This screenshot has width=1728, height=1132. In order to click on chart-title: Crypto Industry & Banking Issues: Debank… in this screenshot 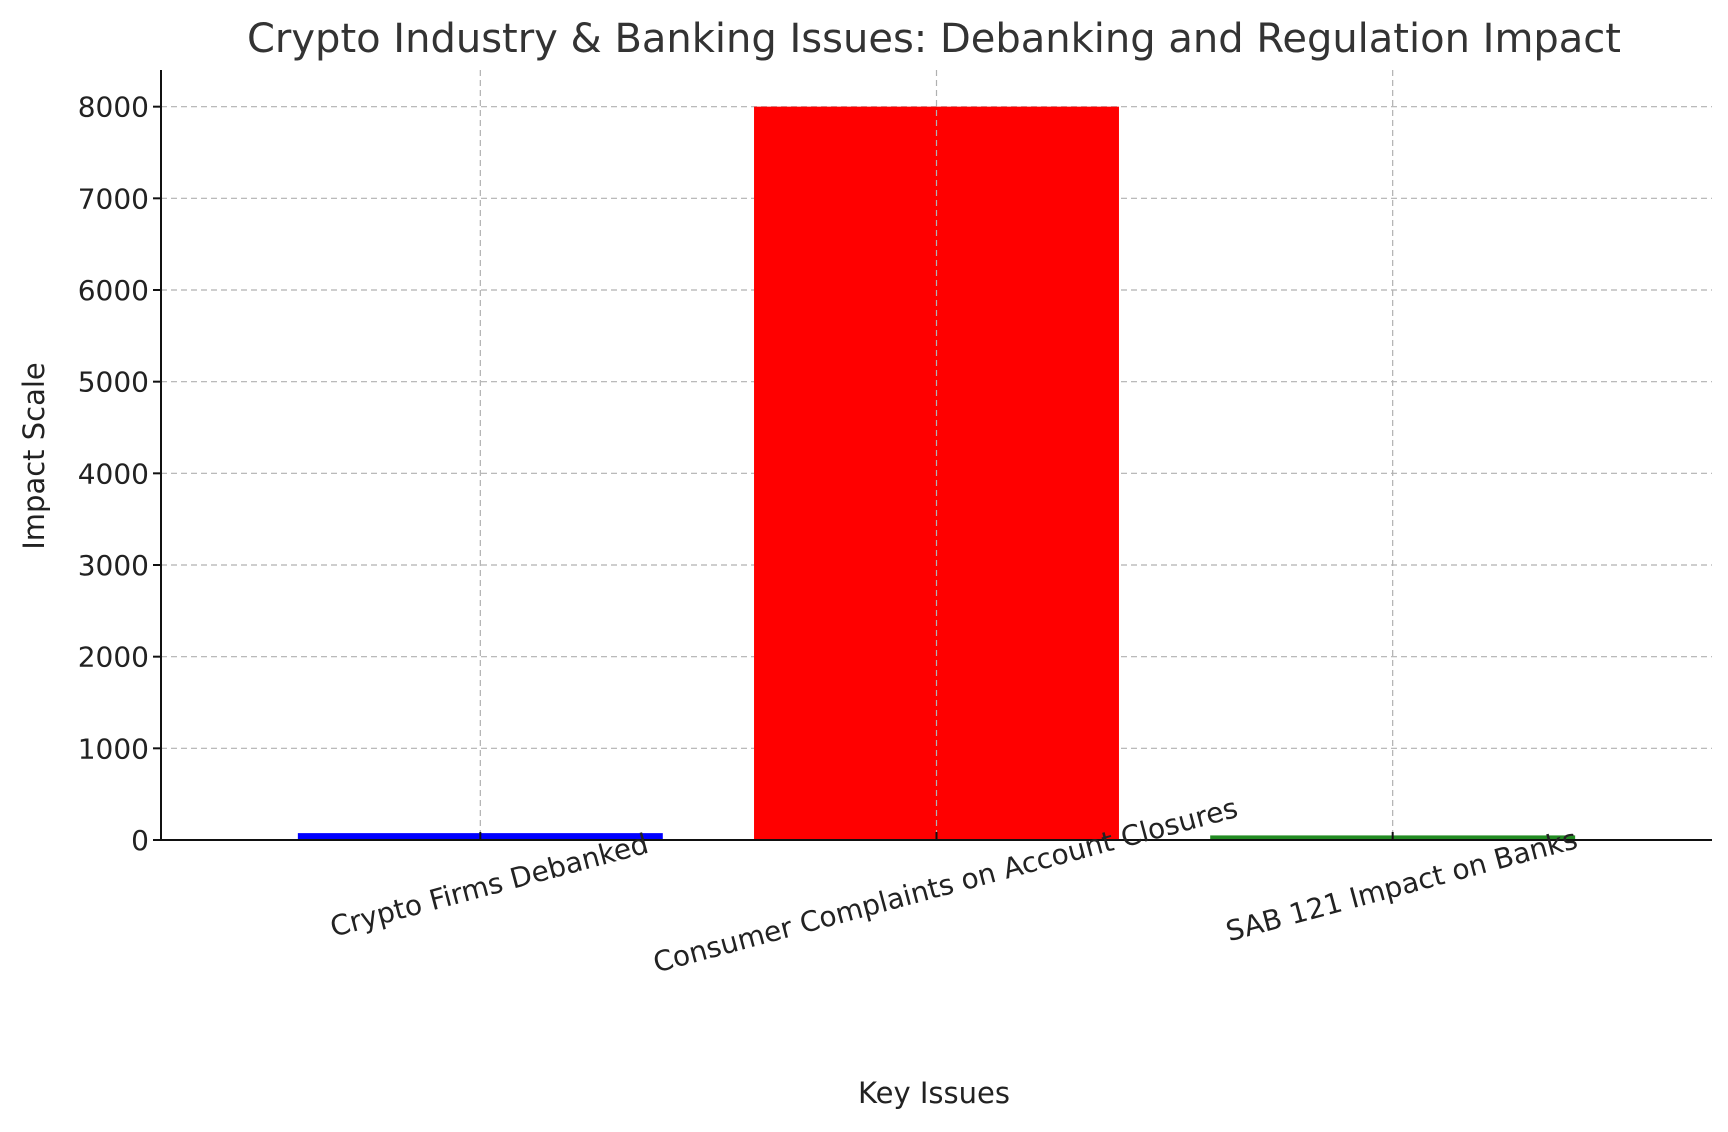, I will do `click(934, 39)`.